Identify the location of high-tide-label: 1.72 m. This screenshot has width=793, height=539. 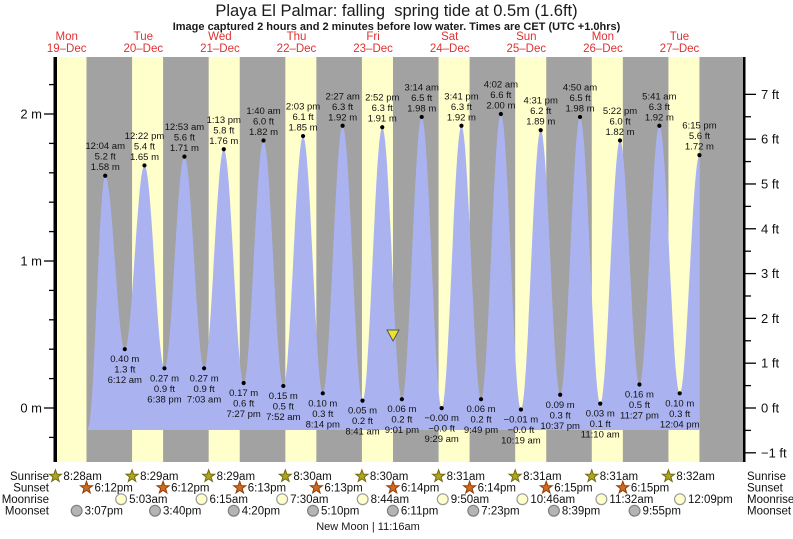
(699, 147).